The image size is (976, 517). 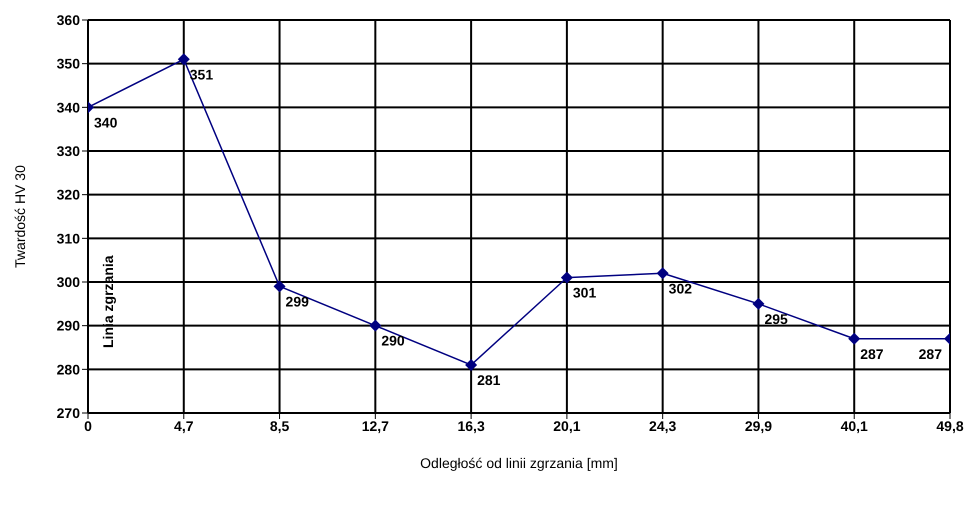 I want to click on y-tick-label: 330, so click(x=68, y=150).